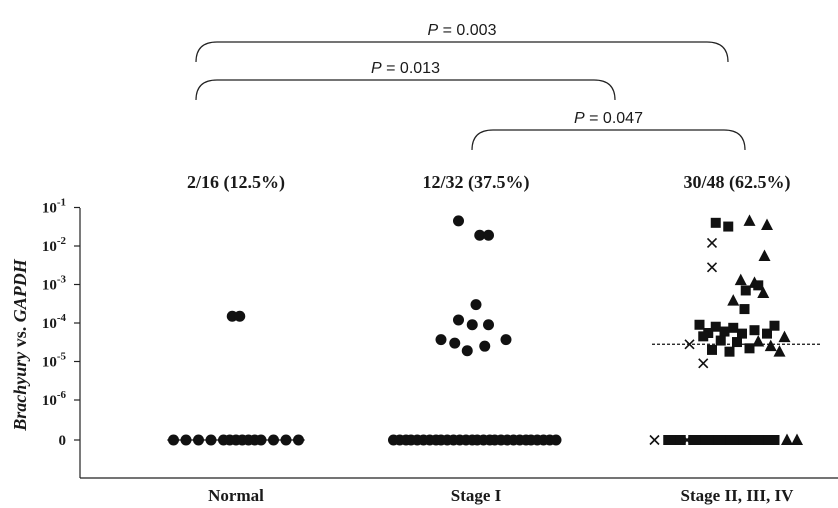  I want to click on y-ticks: 010-610-510-410-310-210-1, so click(61, 323).